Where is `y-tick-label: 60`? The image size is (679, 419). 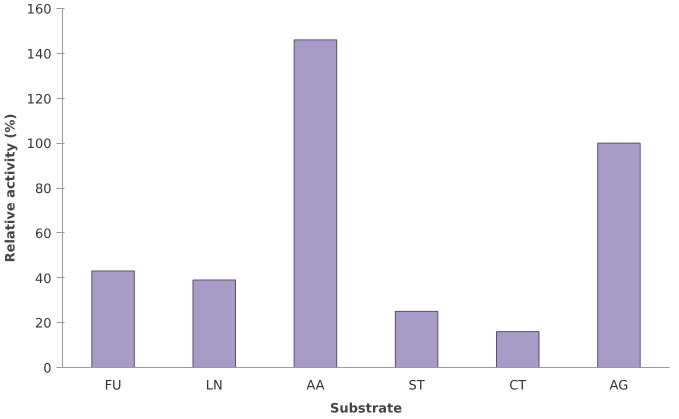
y-tick-label: 60 is located at coordinates (43, 234).